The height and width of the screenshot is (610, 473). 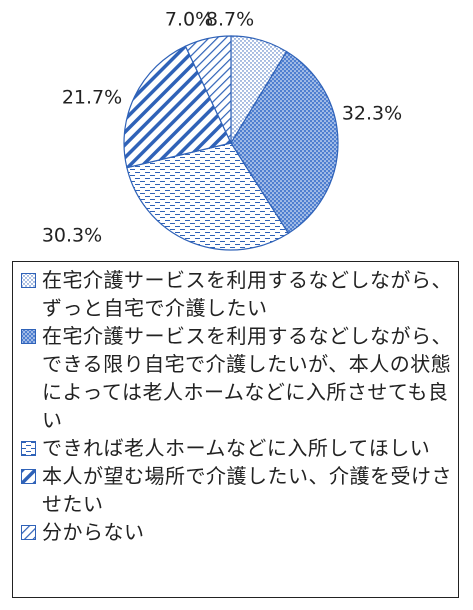 What do you see at coordinates (92, 98) in the screenshot?
I see `slice-percent-label-3: 21.7%` at bounding box center [92, 98].